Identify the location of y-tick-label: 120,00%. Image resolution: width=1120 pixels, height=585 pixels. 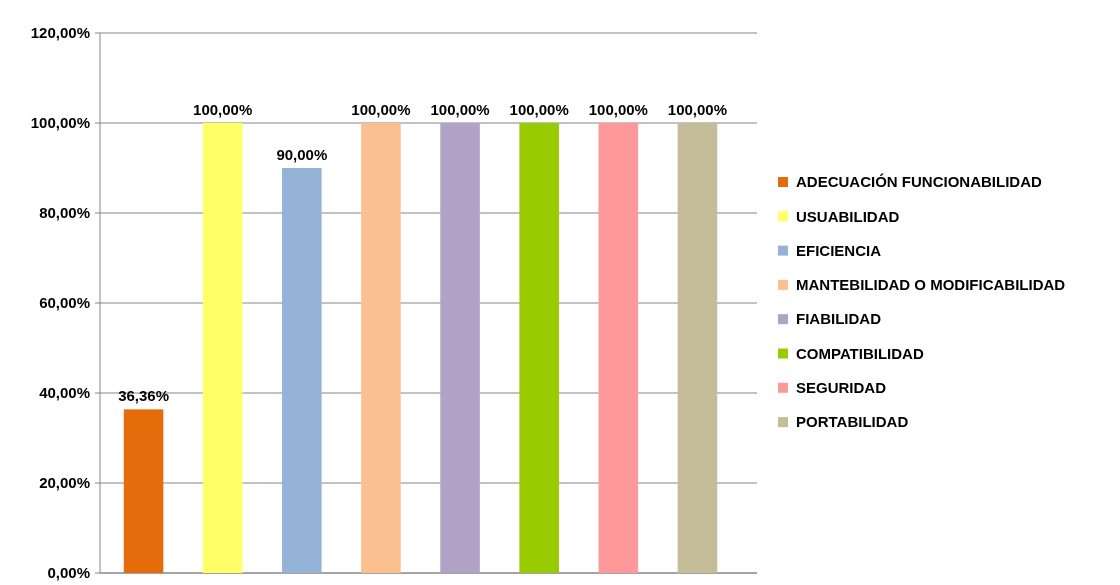
(60, 33).